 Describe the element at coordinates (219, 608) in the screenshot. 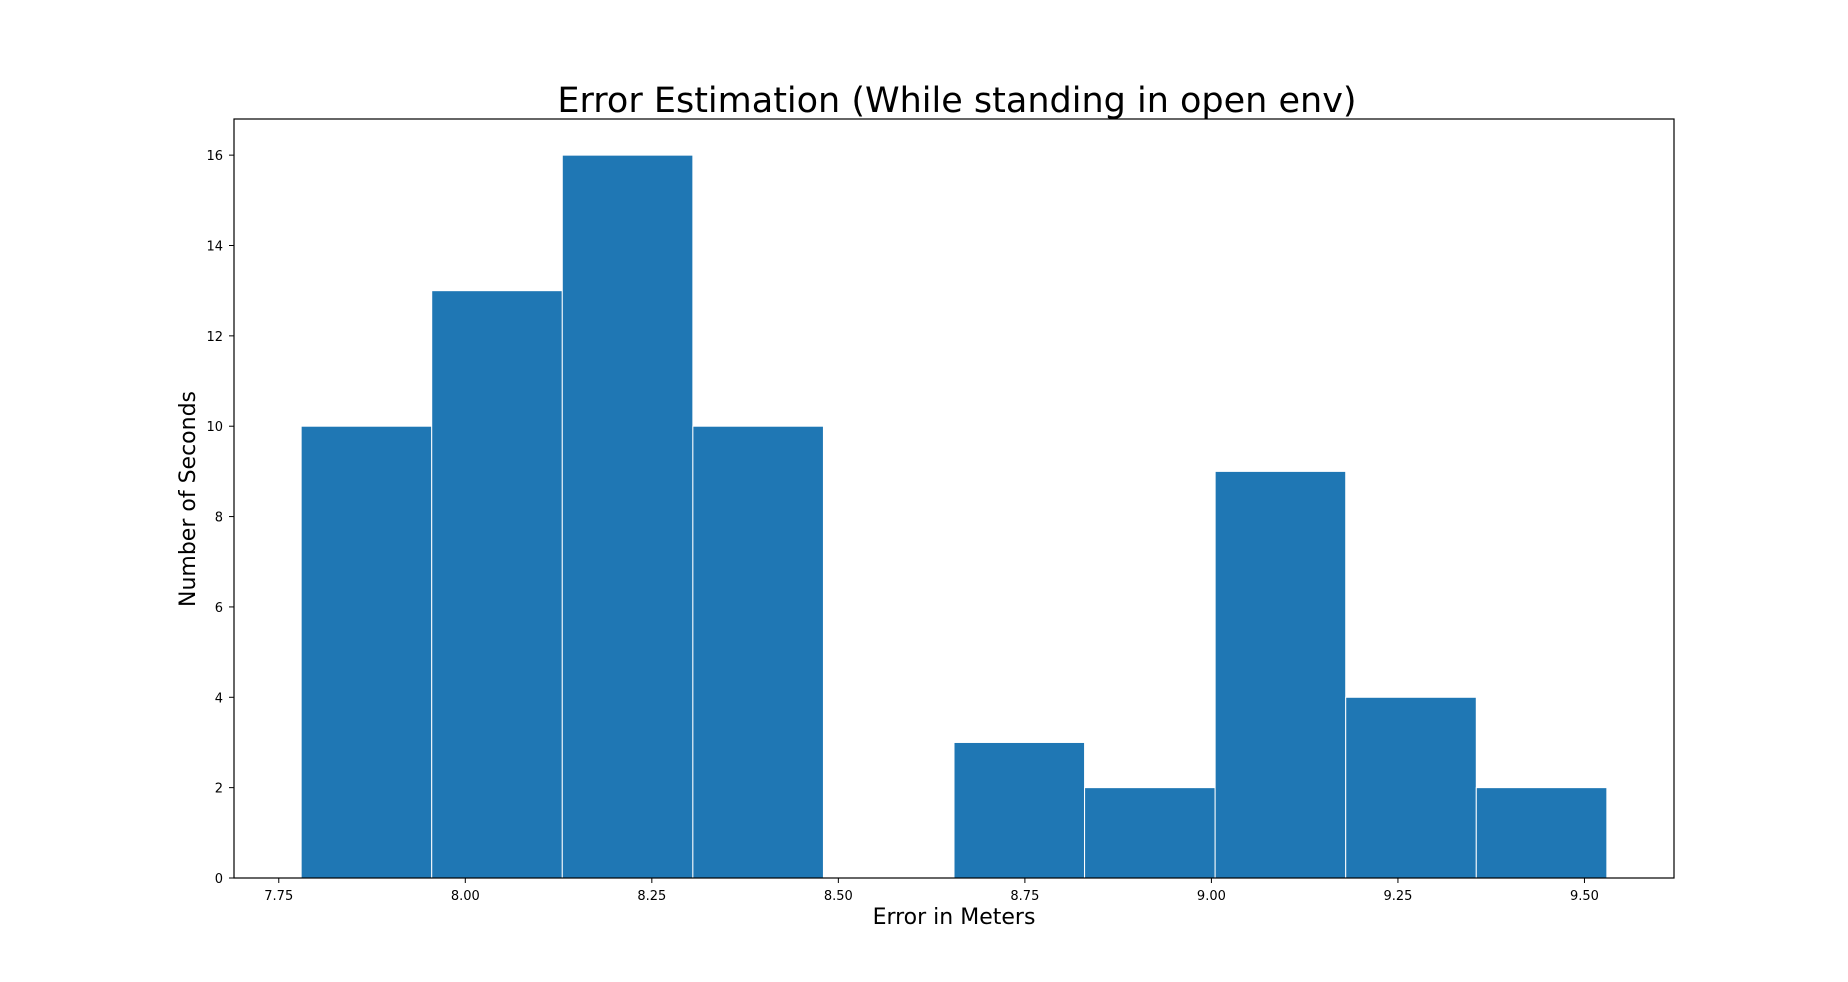

I see `y-tick-label: 6` at that location.